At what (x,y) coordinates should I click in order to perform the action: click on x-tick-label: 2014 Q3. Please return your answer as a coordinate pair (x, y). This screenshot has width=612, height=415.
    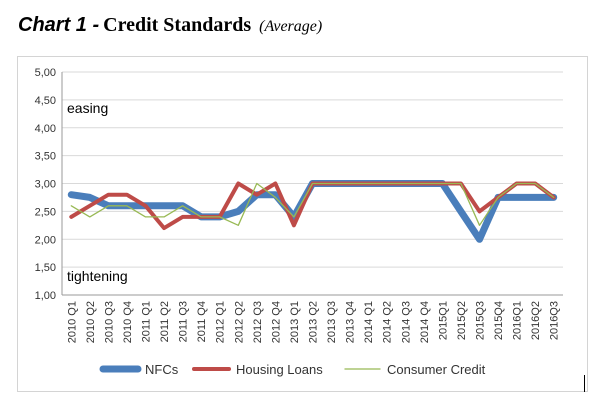
    Looking at the image, I should click on (406, 322).